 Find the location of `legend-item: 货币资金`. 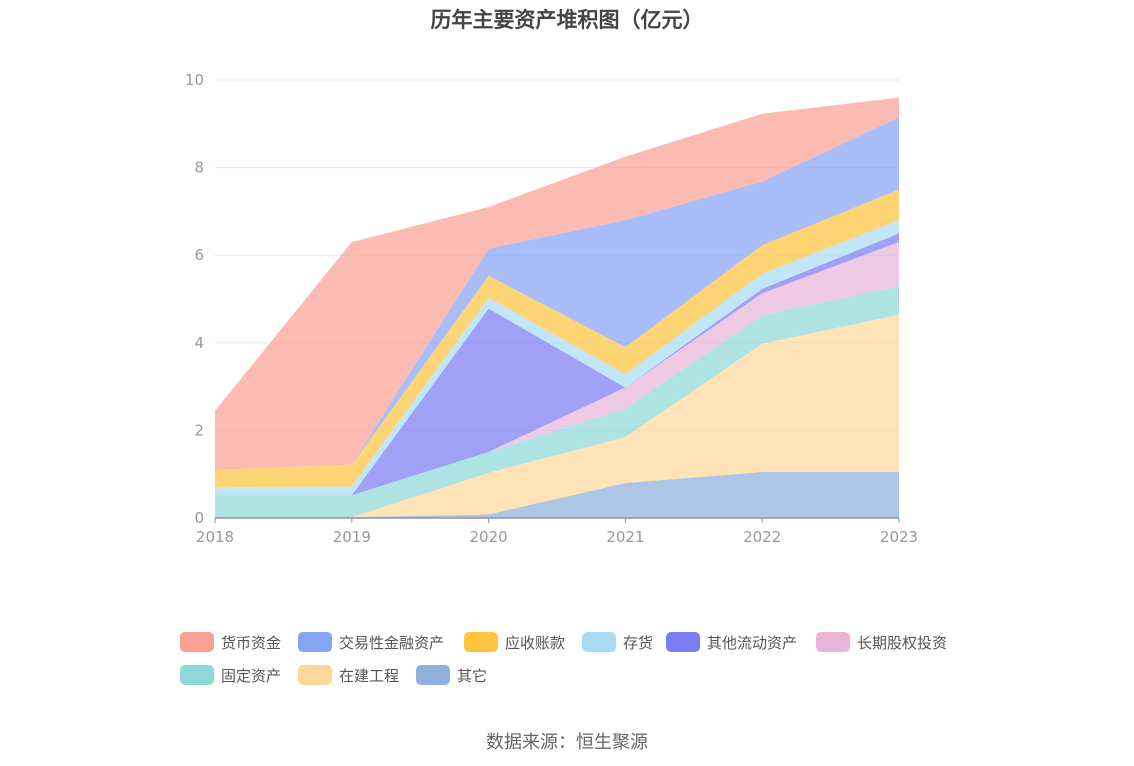

legend-item: 货币资金 is located at coordinates (230, 642).